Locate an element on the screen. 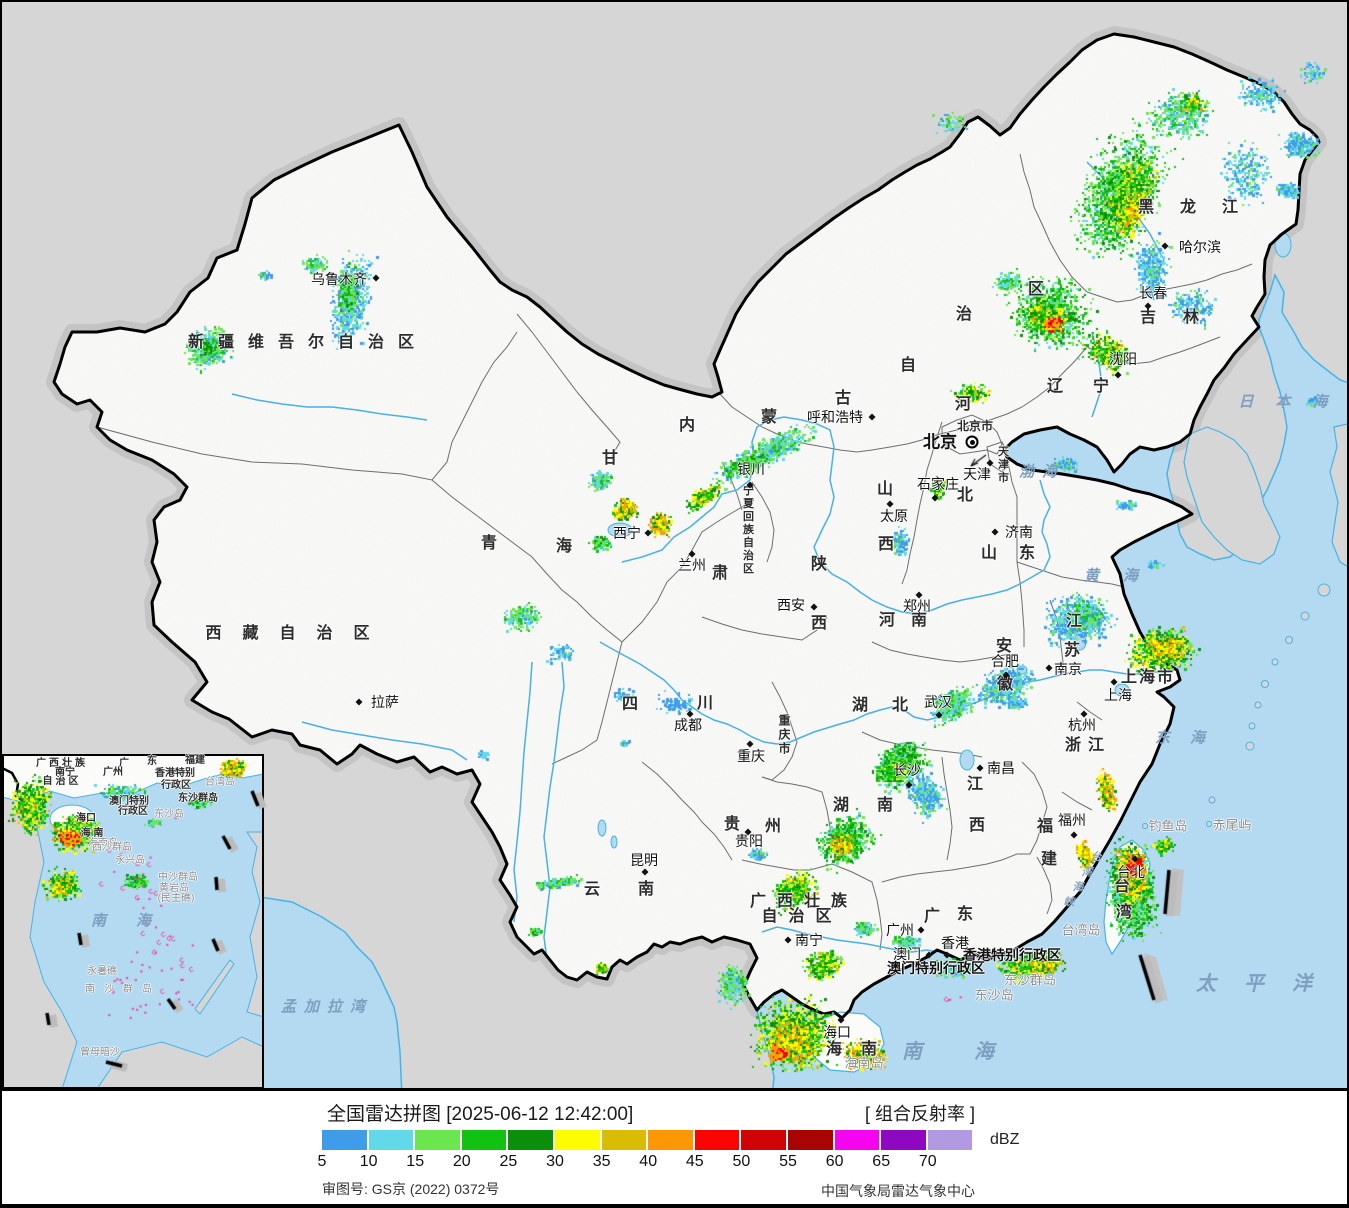 This screenshot has width=1349, height=1208. product-name: [ 组合反射率 ] is located at coordinates (919, 1114).